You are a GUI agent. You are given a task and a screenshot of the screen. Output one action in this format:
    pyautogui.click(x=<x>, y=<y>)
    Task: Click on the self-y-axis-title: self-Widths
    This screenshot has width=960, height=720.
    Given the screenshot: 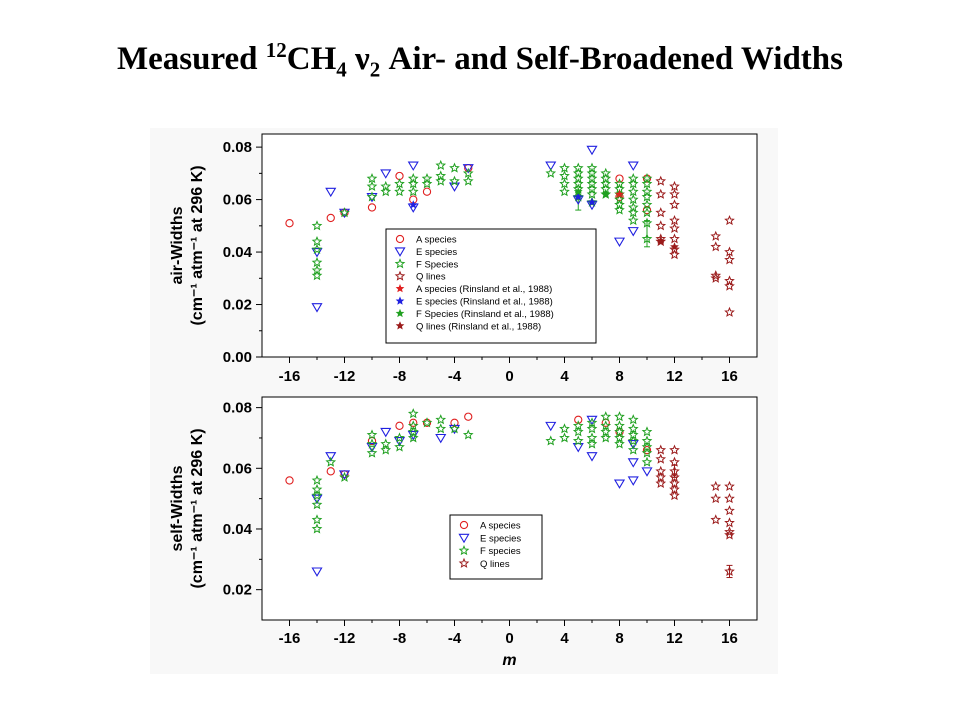 What is the action you would take?
    pyautogui.click(x=177, y=508)
    